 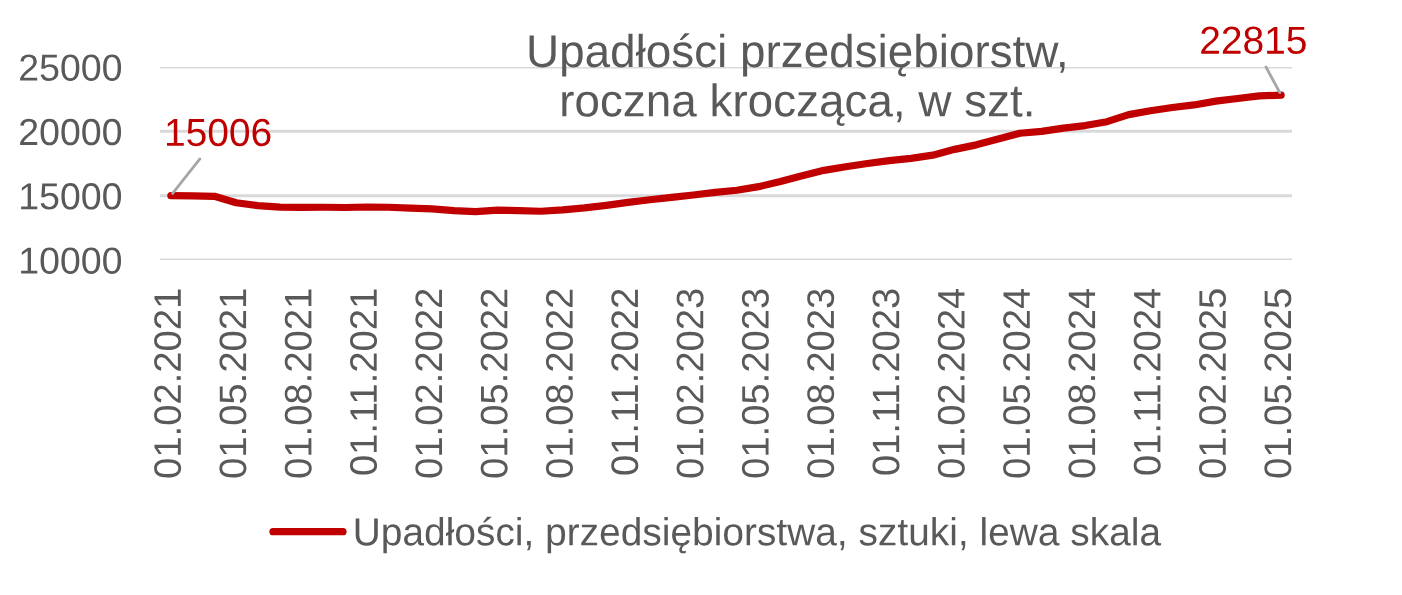 What do you see at coordinates (886, 382) in the screenshot?
I see `x-tick-label: 01.11.2023` at bounding box center [886, 382].